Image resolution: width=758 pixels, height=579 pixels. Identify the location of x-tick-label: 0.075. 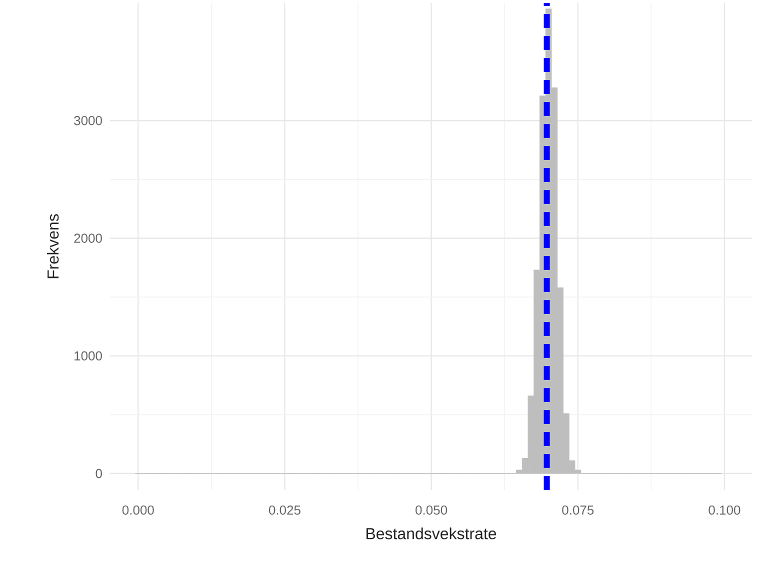
(578, 510).